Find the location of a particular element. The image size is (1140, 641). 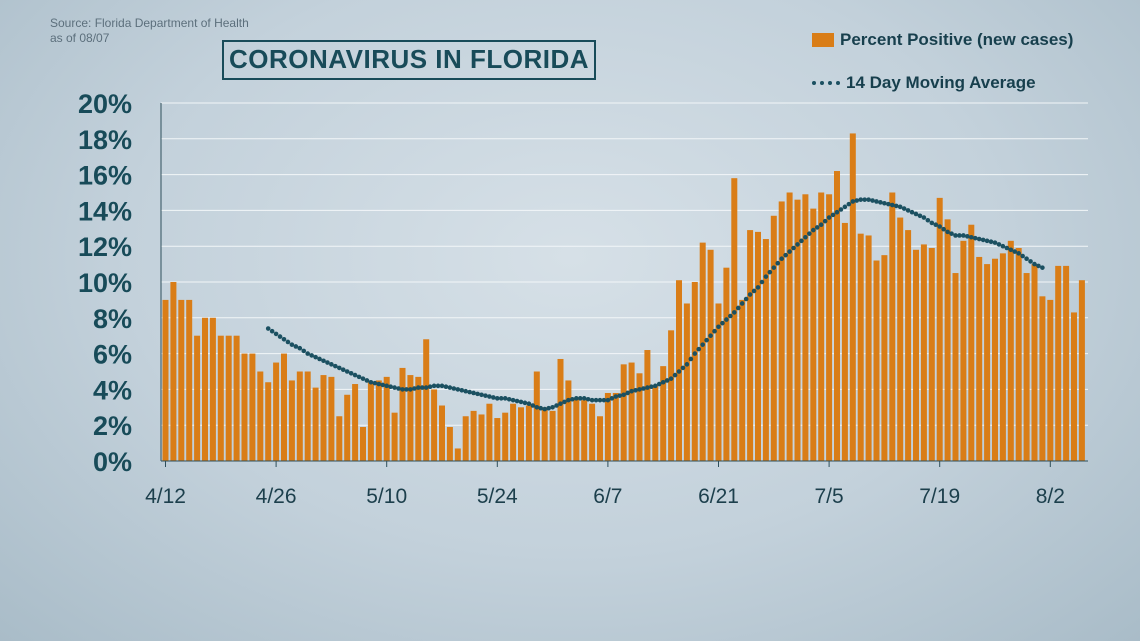

x-tick-label: 7/5 is located at coordinates (828, 496).